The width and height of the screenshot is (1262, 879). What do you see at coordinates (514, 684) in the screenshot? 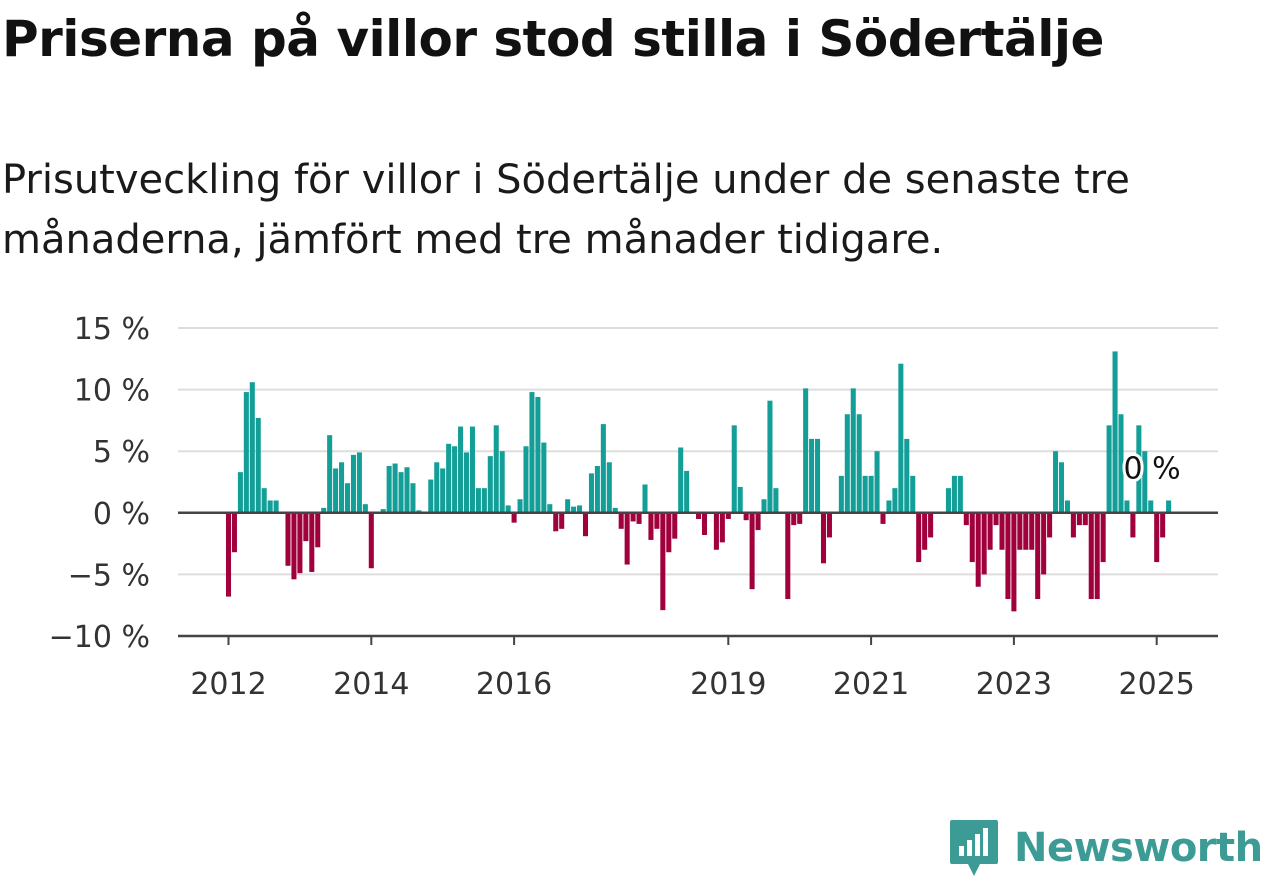
I see `x-tick-label: 2016` at bounding box center [514, 684].